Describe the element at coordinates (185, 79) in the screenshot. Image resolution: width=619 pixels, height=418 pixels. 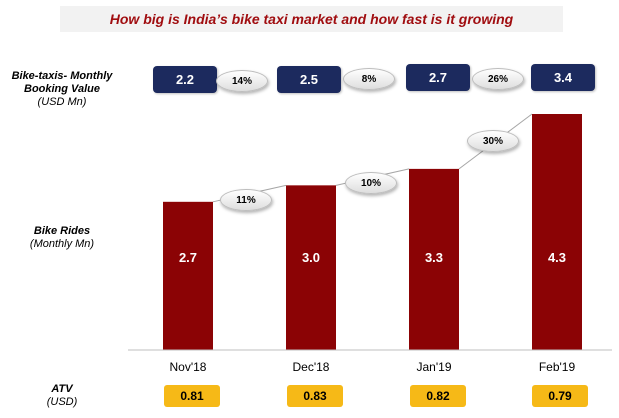
I see `booking-value-nov: 2.2` at that location.